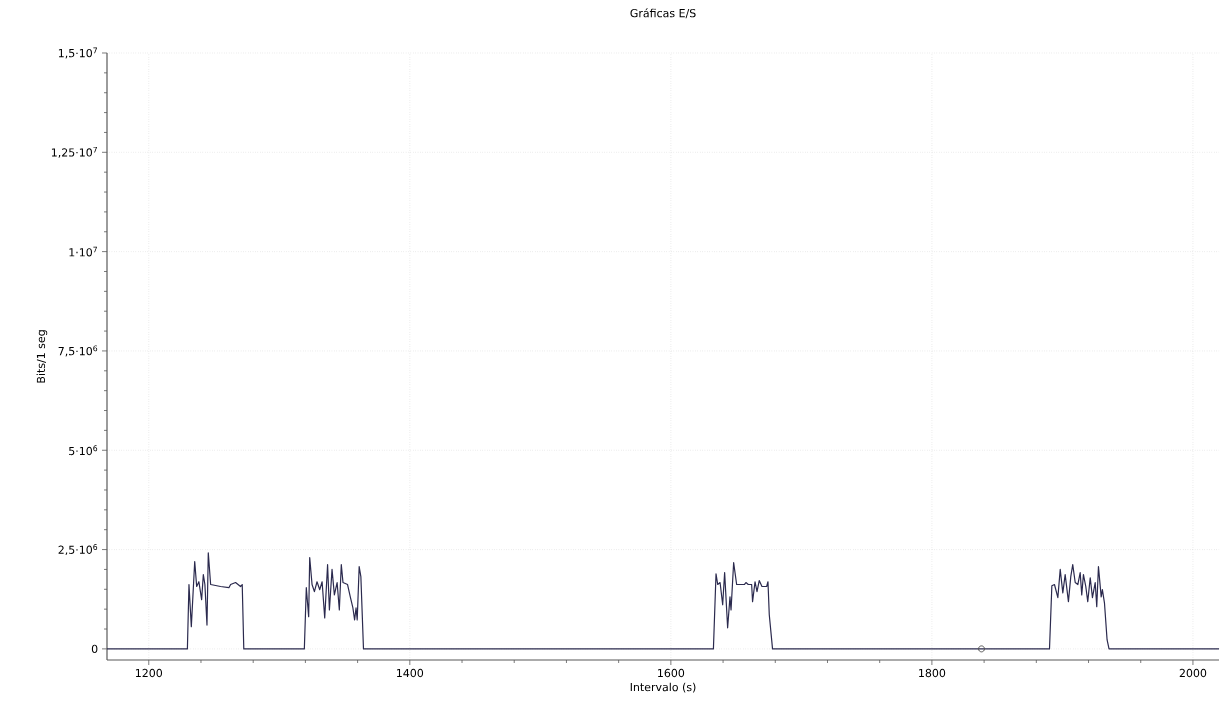 The image size is (1222, 707). What do you see at coordinates (78, 351) in the screenshot?
I see `y-tick-label: 7,5·10$^{6}$` at bounding box center [78, 351].